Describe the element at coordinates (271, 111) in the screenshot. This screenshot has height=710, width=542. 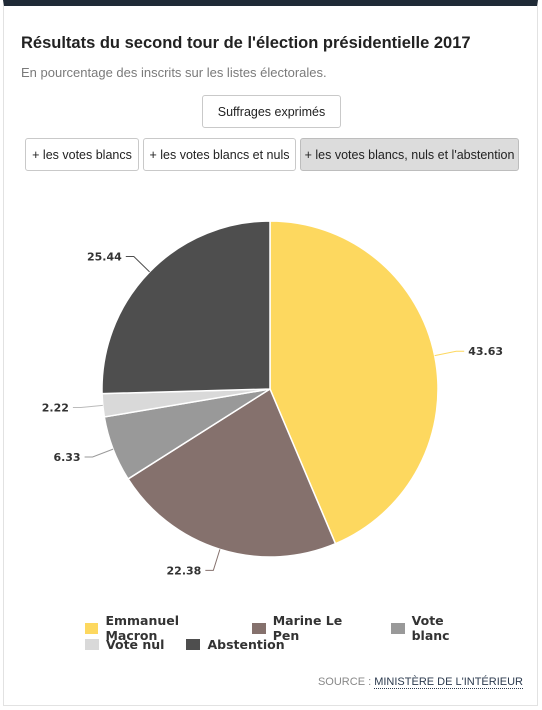
I see `expressed-votes-button: Suffrages exprimés` at that location.